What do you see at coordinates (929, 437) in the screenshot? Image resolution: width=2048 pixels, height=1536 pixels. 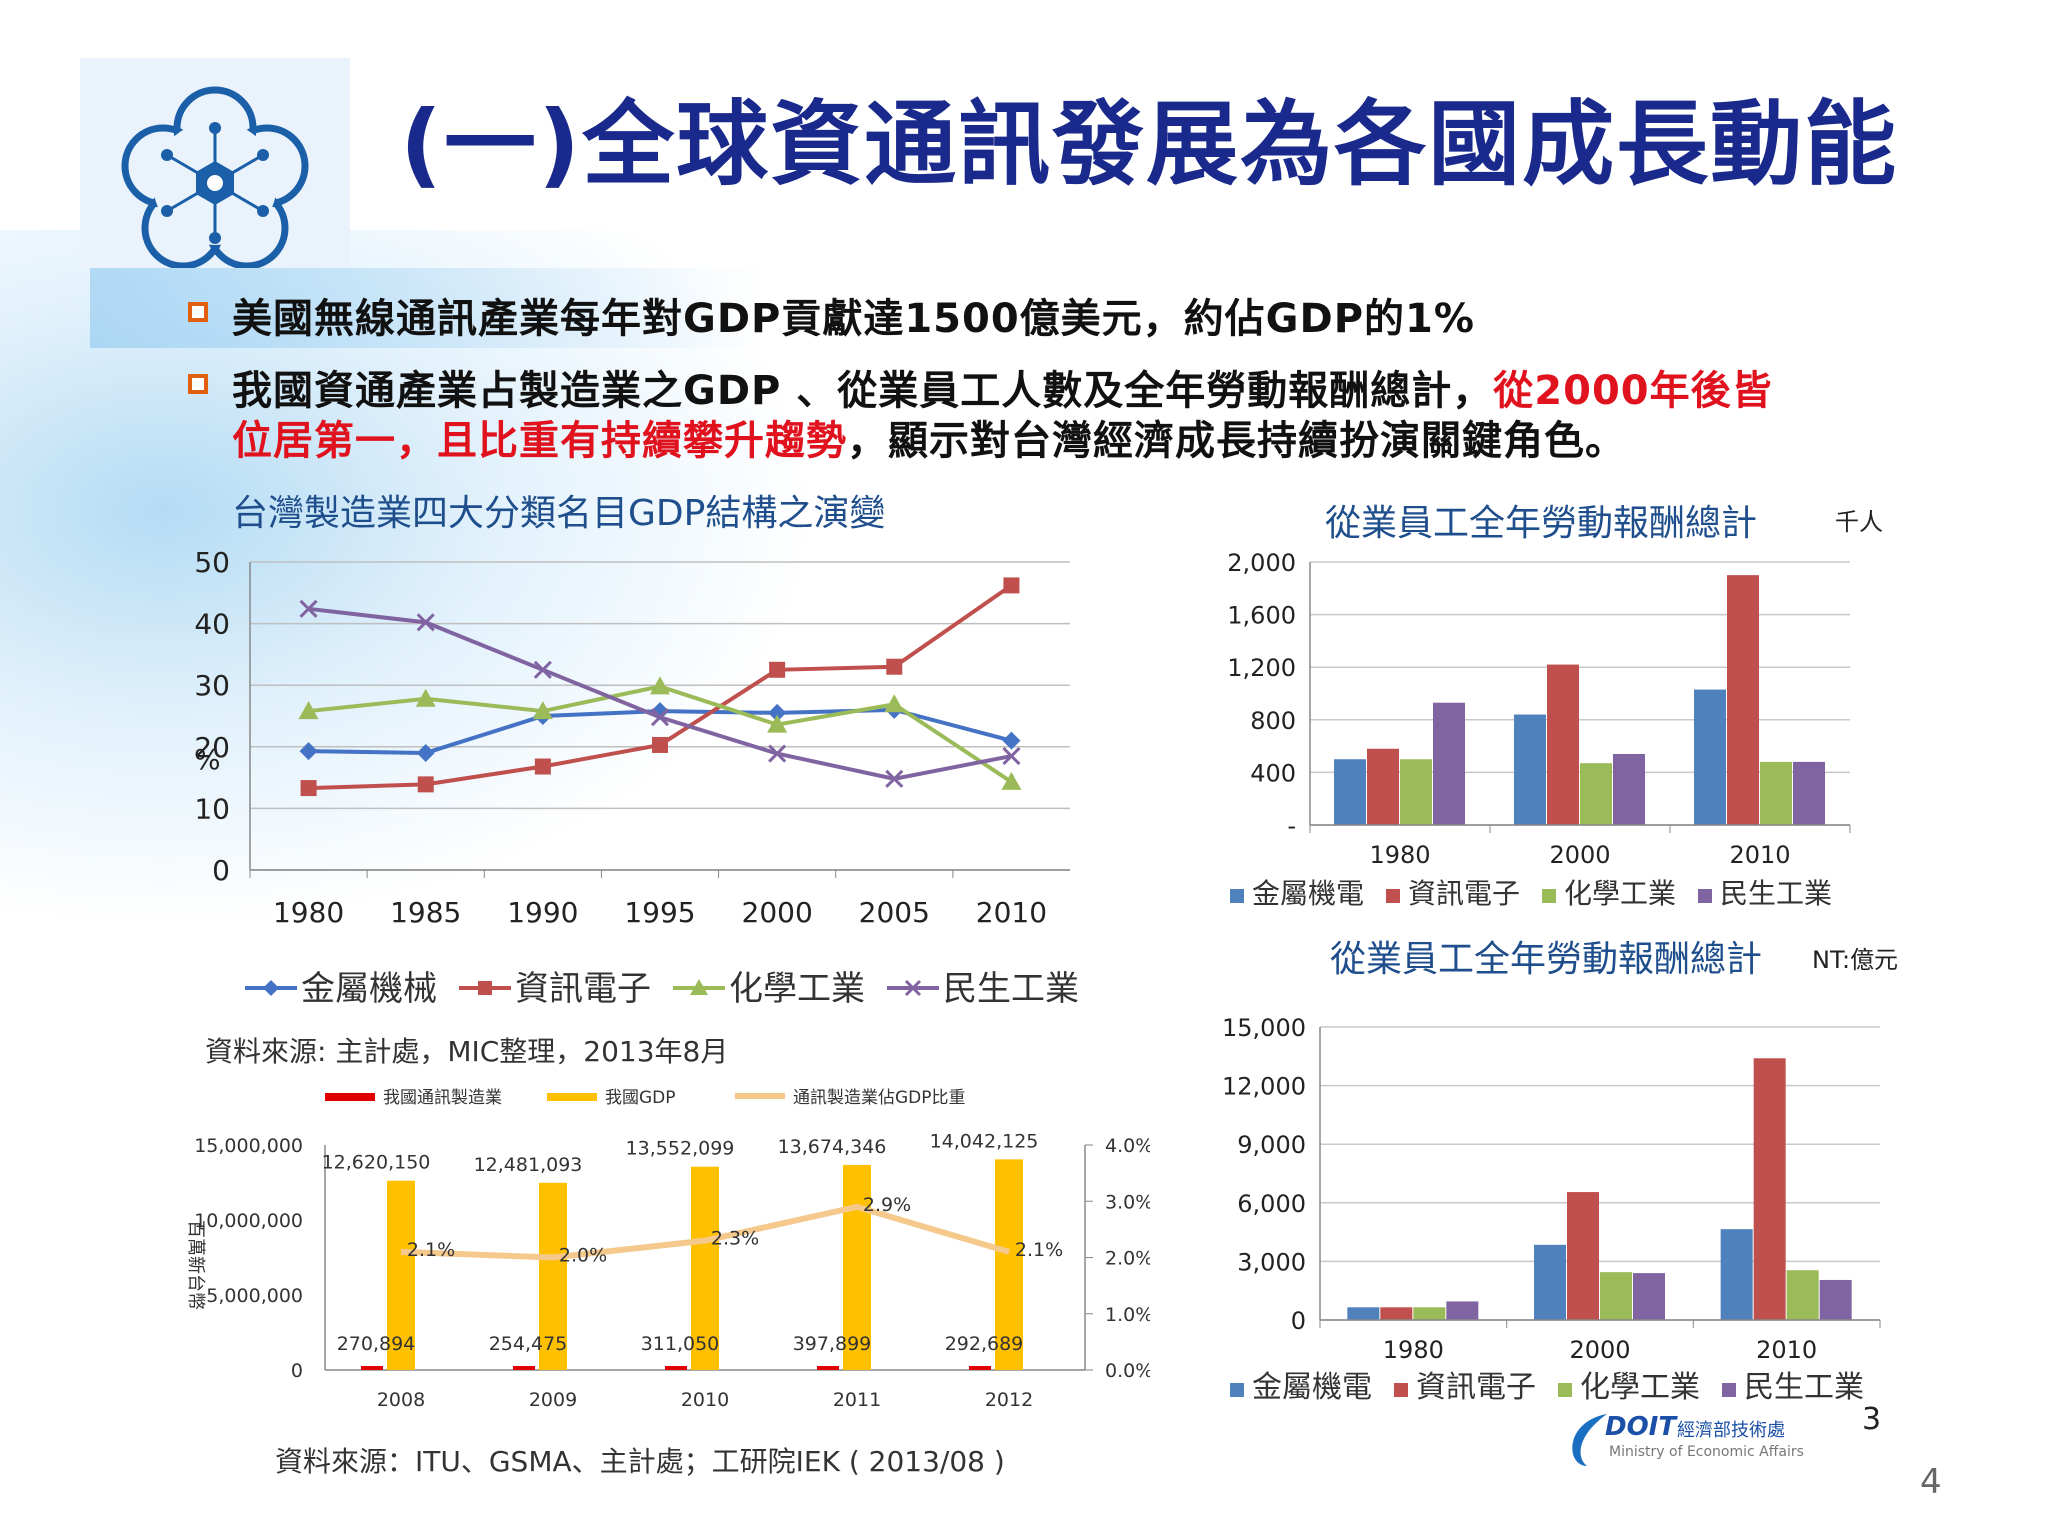 I see `bullet-2-line-2: 位居第一，且比重有持續攀升趨勢，顯示對台灣經濟成長持續扮演關鍵角色。` at bounding box center [929, 437].